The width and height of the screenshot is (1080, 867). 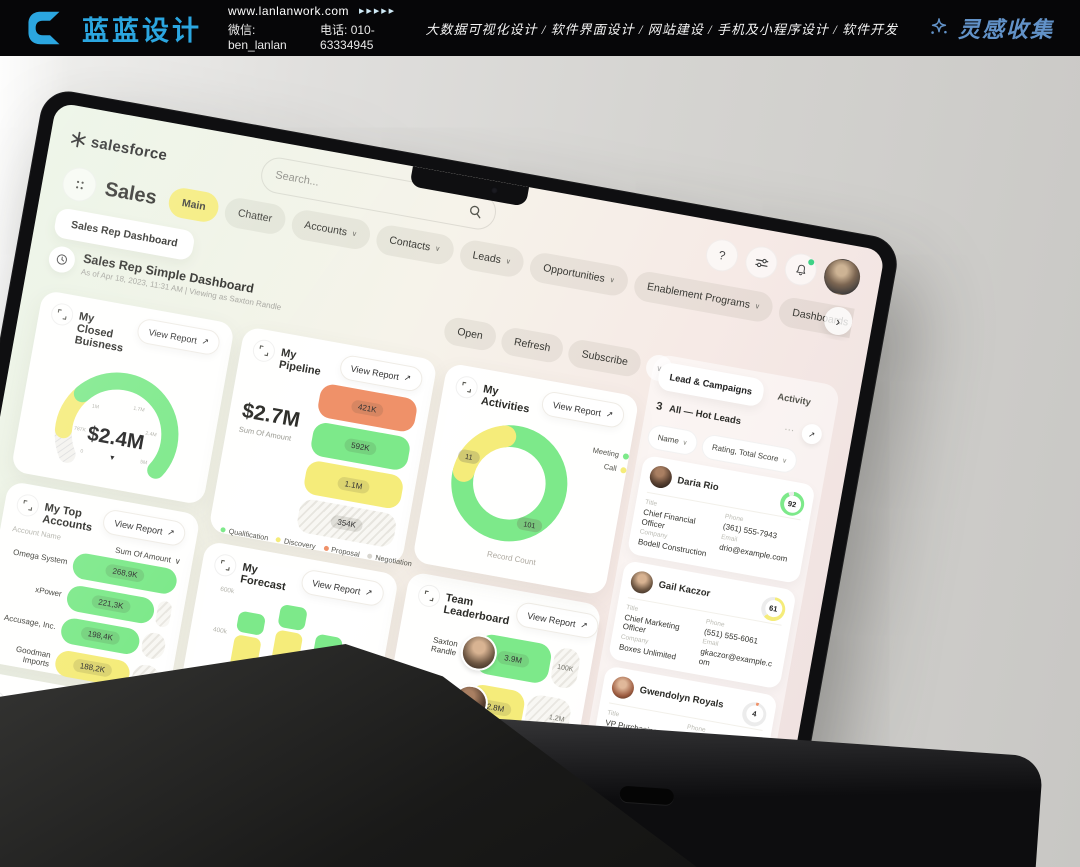 What do you see at coordinates (754, 714) in the screenshot?
I see `lead-score: 4` at bounding box center [754, 714].